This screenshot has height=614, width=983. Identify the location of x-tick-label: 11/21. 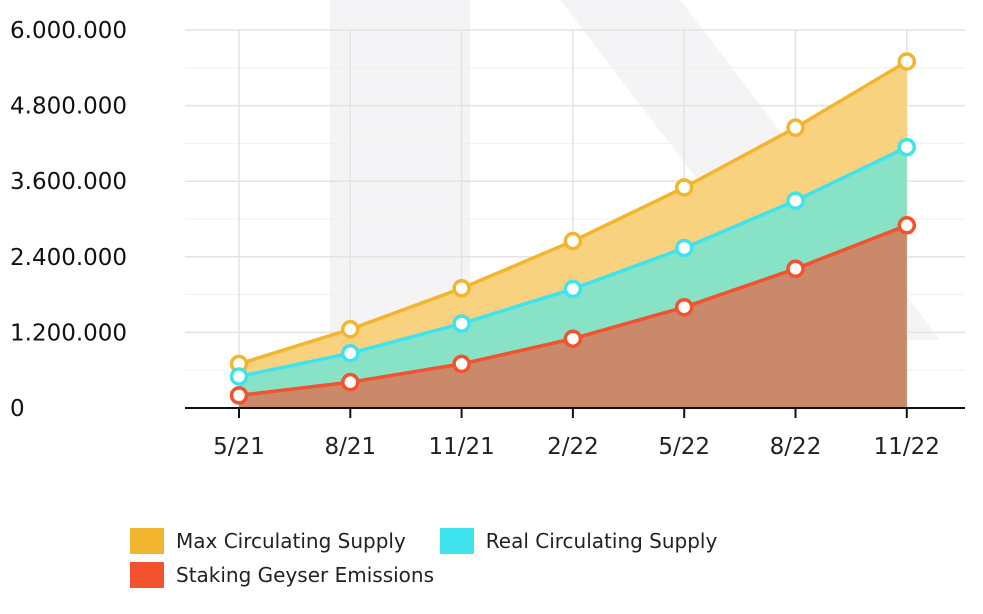
(461, 447).